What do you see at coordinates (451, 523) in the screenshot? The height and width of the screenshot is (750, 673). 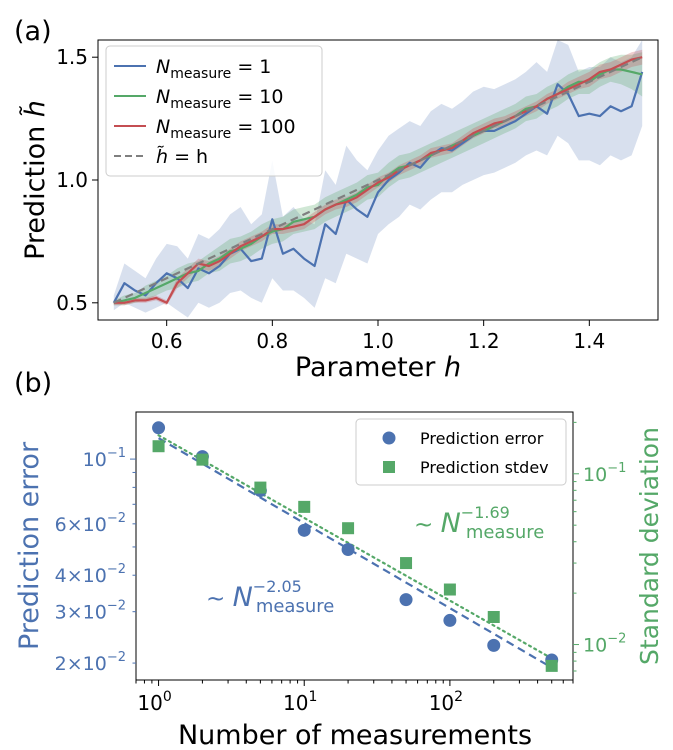 I see `b-annotation-stdev-var: N` at bounding box center [451, 523].